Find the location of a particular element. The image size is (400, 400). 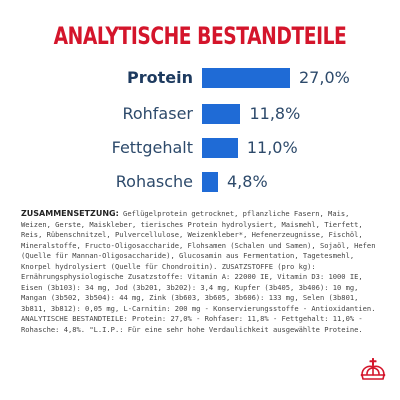

bar-value-label: 4,8% is located at coordinates (247, 181).